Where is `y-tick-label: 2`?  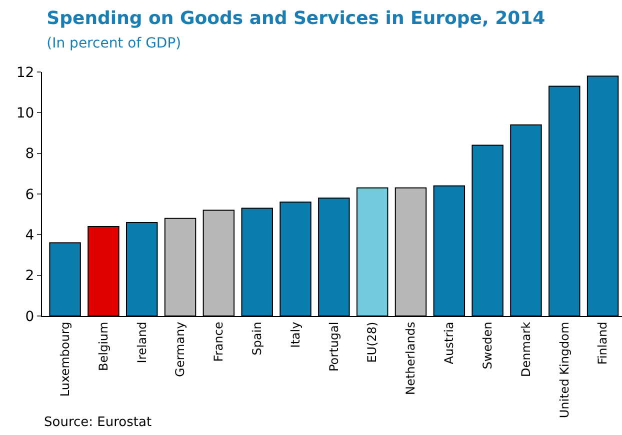 y-tick-label: 2 is located at coordinates (29, 276).